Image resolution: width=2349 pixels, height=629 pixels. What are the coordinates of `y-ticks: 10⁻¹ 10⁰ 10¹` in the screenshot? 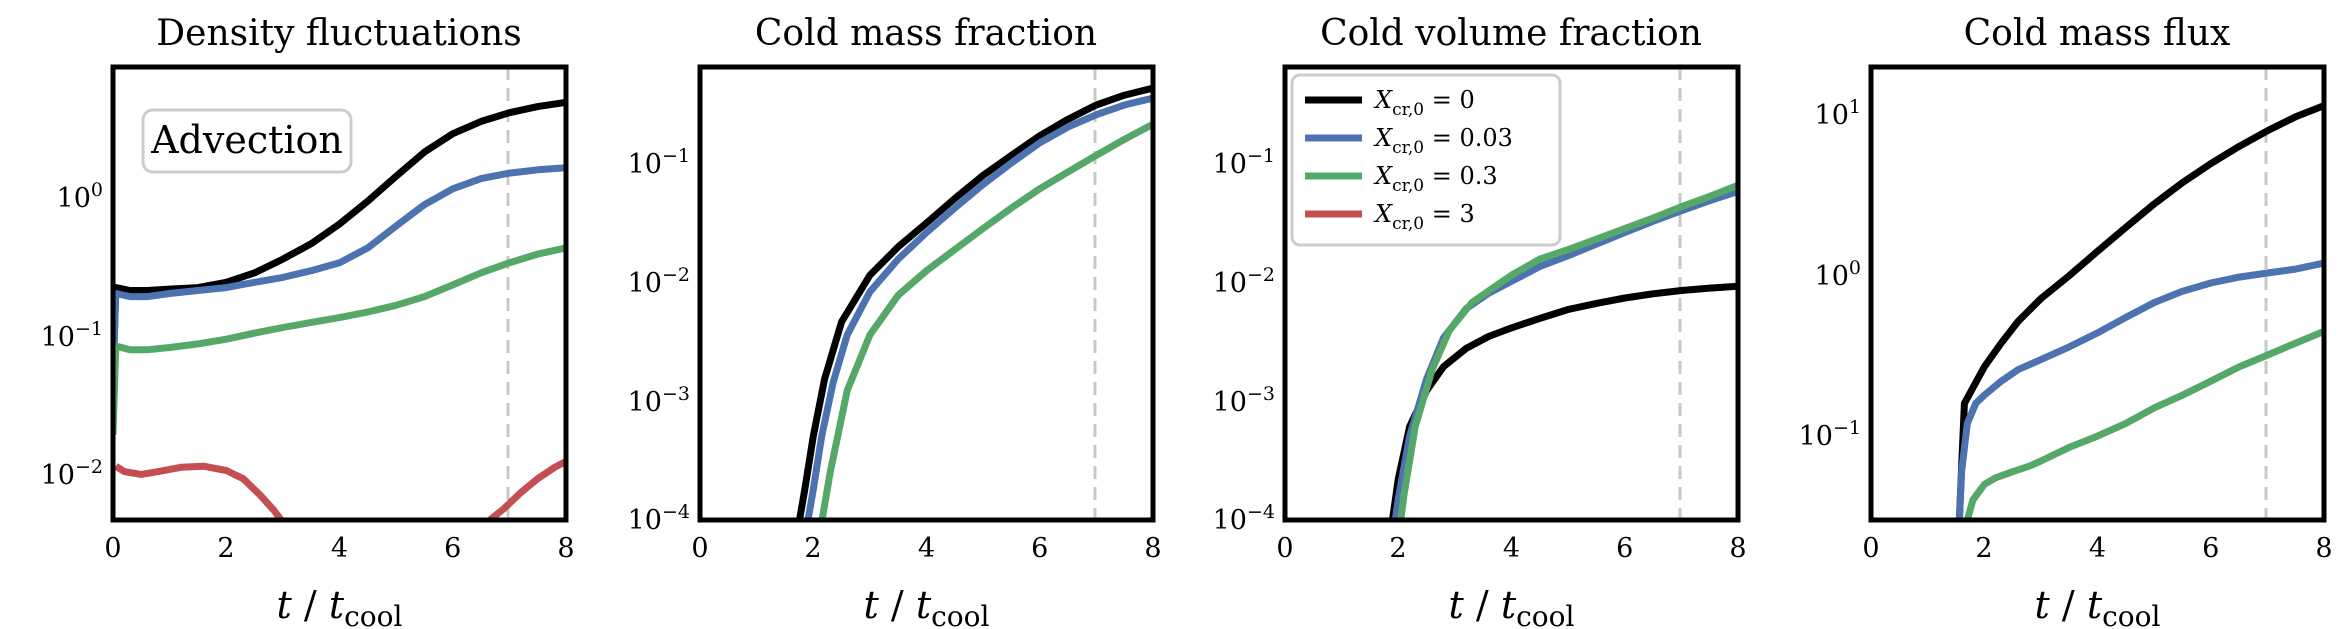 It's located at (1830, 274).